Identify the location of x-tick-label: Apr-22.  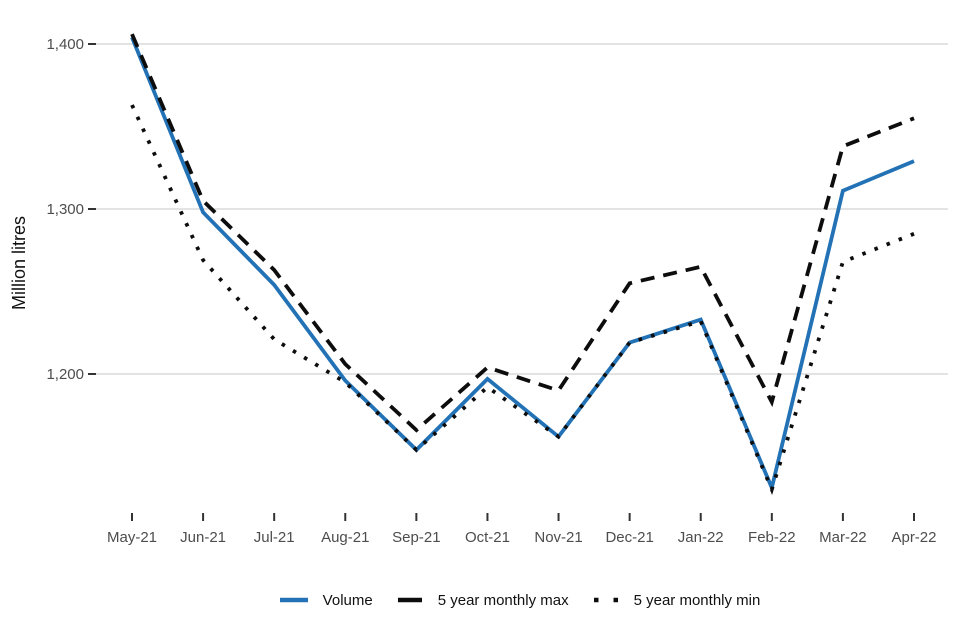
(913, 537).